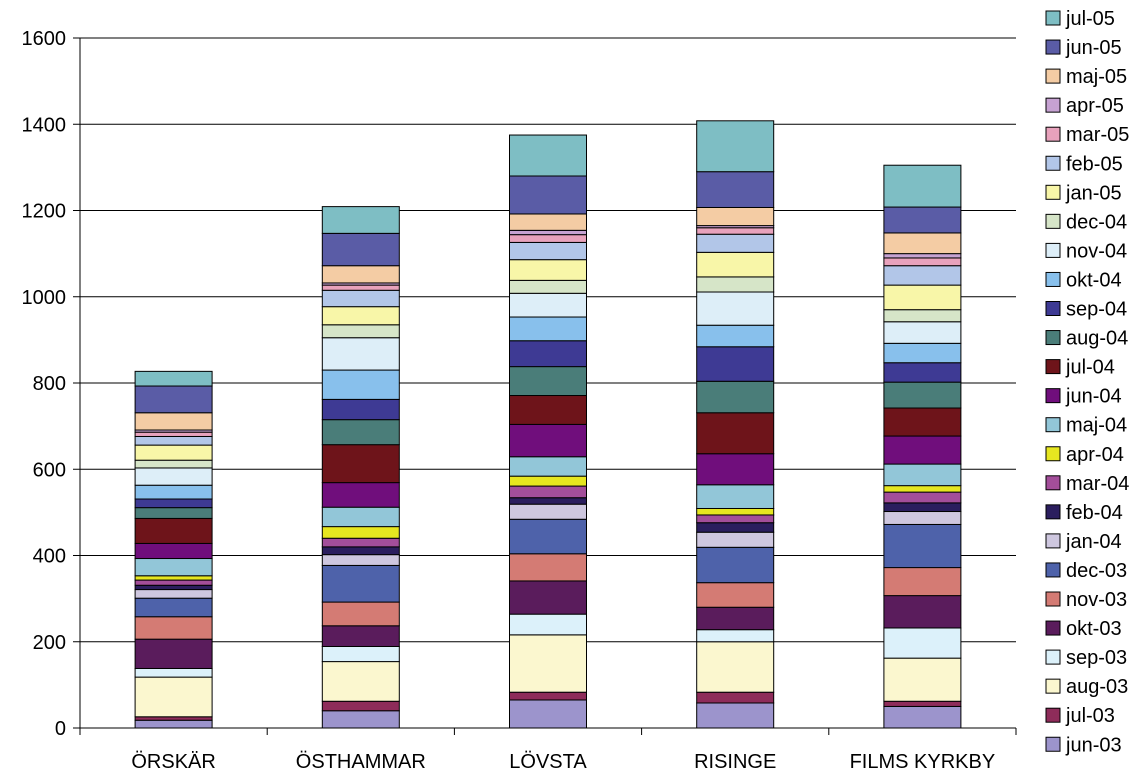 This screenshot has height=781, width=1146. Describe the element at coordinates (1096, 426) in the screenshot. I see `legend-label: maj-04` at that location.